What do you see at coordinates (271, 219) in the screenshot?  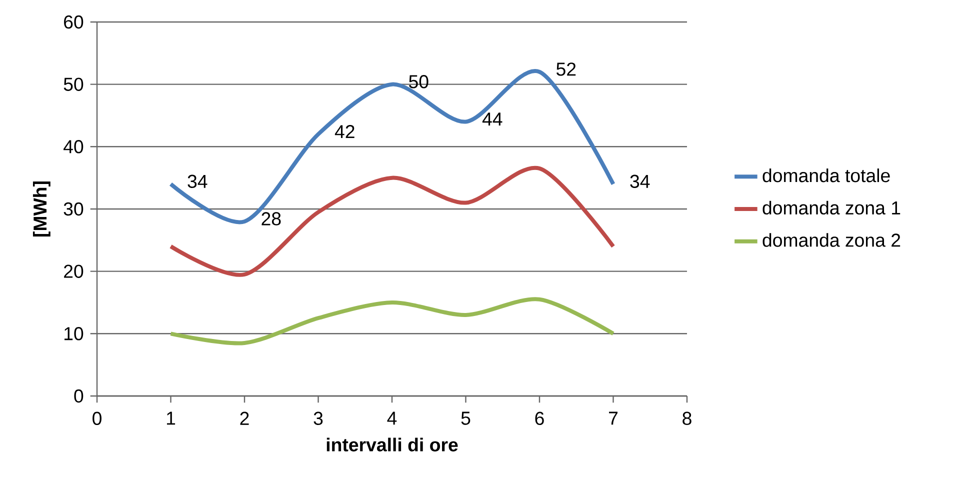 I see `data-label: 28` at bounding box center [271, 219].